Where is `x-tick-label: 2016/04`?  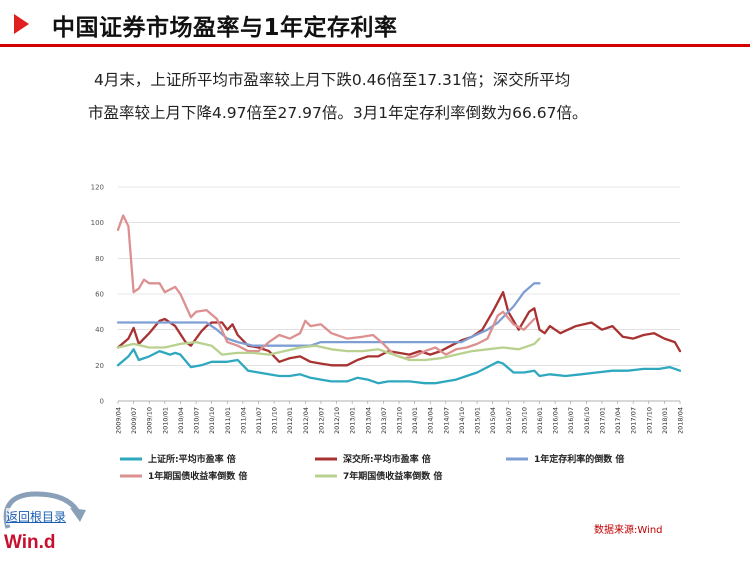 x-tick-label: 2016/04 is located at coordinates (556, 420).